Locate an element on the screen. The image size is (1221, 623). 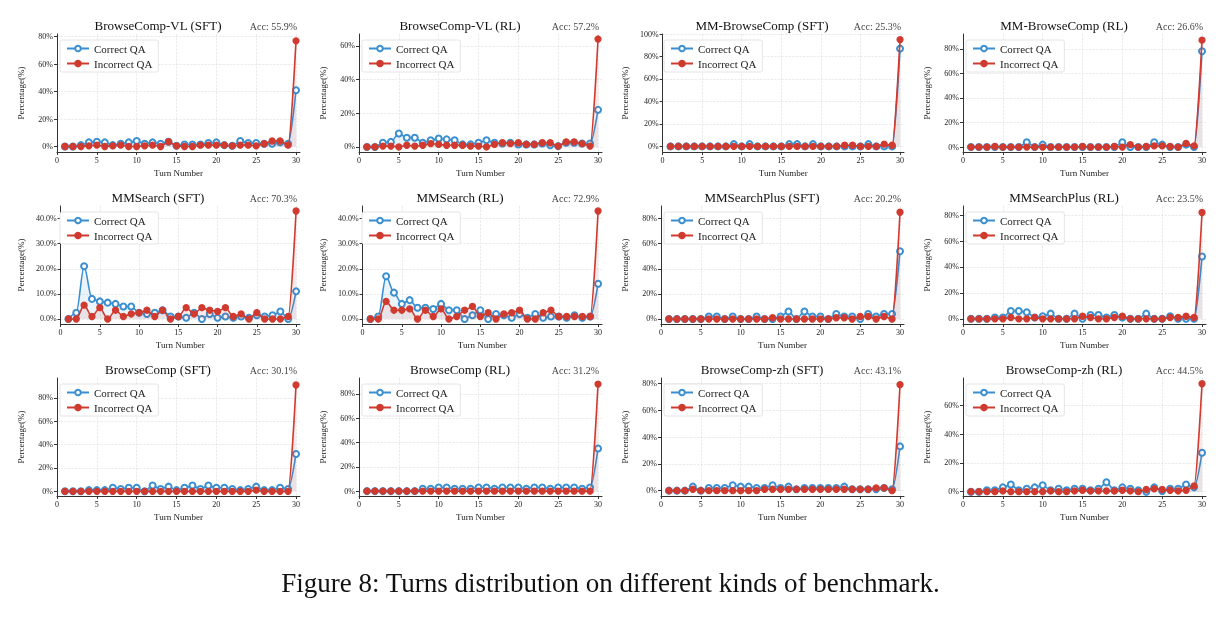
text: Acc: 31.2% is located at coordinates (575, 370).